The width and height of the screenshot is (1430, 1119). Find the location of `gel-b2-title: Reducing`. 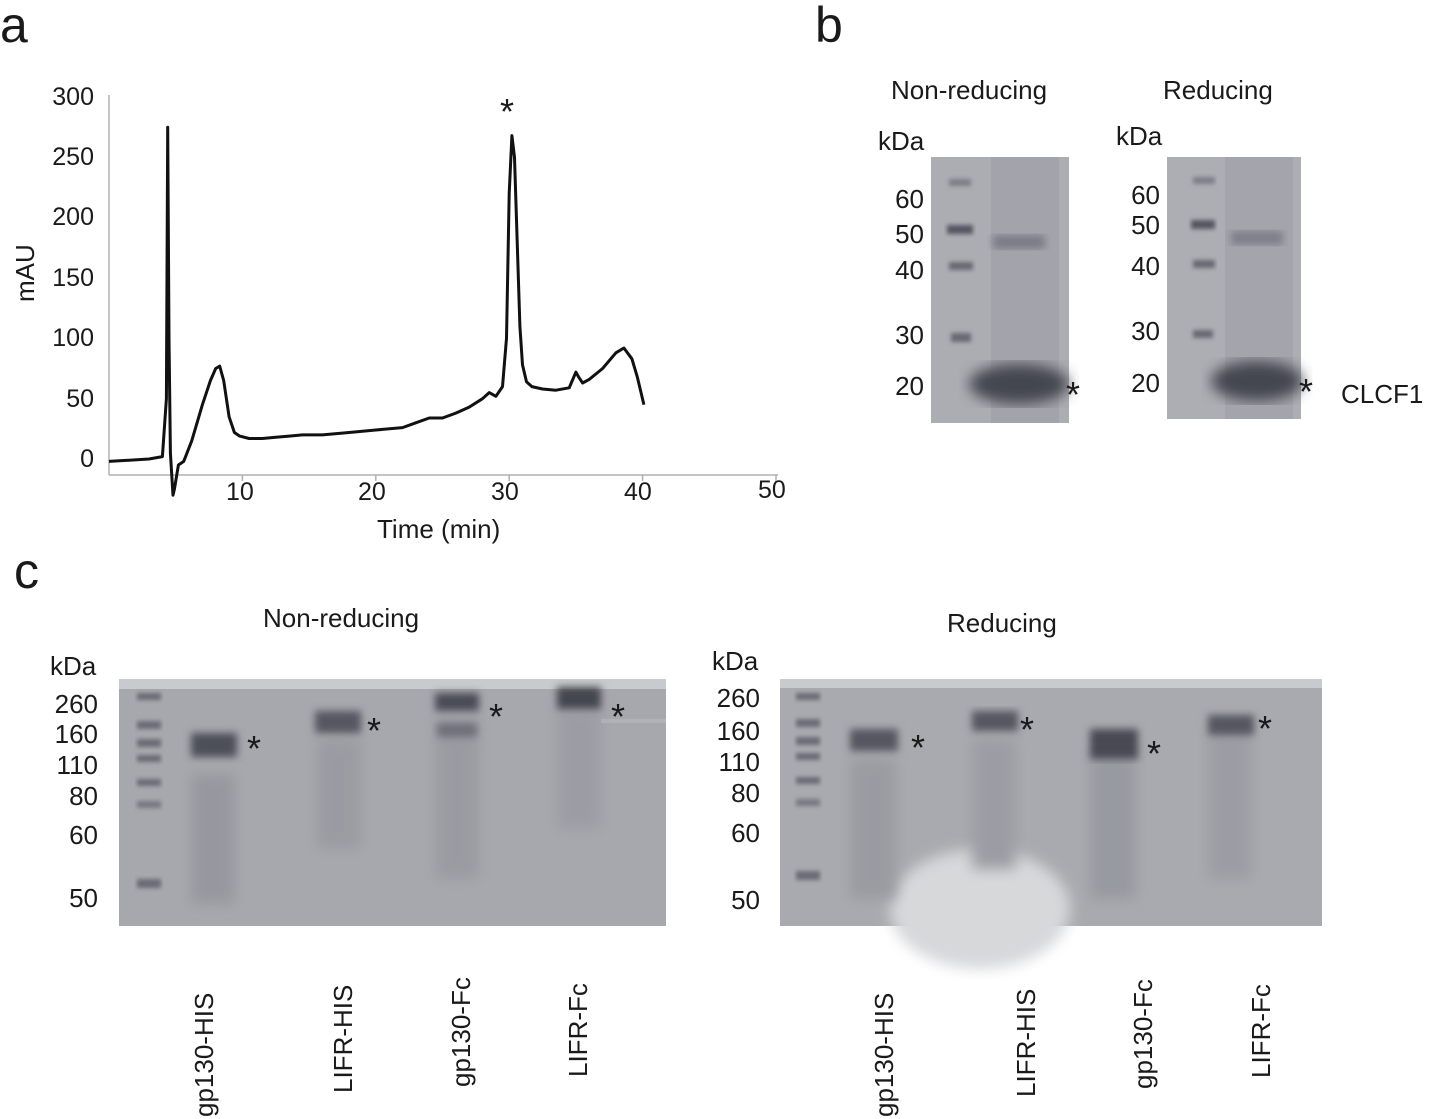

gel-b2-title: Reducing is located at coordinates (1218, 90).